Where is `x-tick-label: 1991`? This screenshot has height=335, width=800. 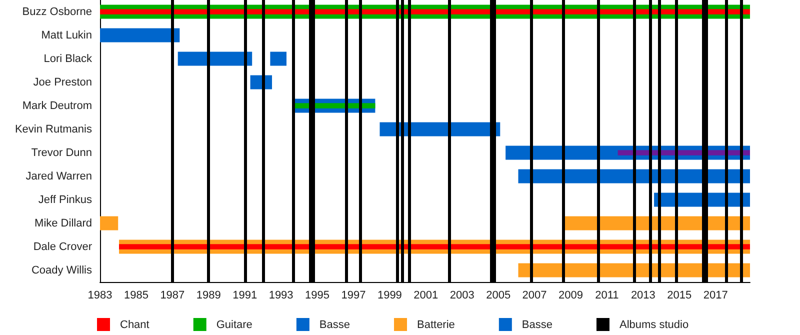
x-tick-label: 1991 is located at coordinates (245, 296).